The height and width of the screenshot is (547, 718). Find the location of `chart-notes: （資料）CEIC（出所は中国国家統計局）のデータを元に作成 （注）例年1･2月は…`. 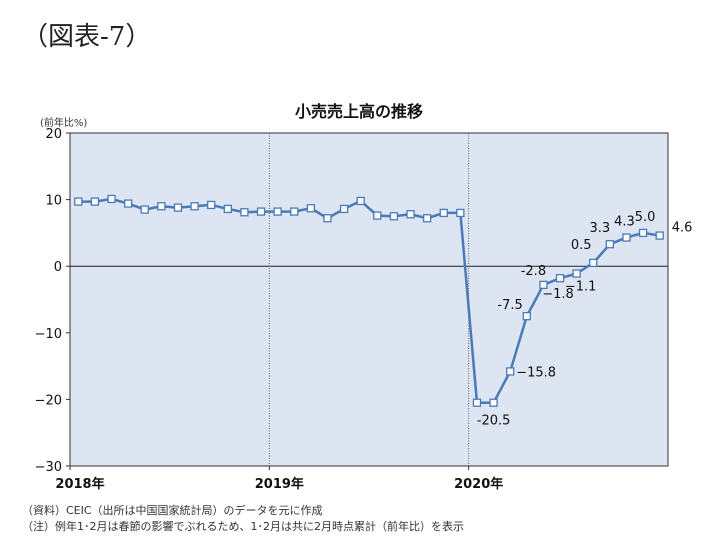

chart-notes: （資料）CEIC（出所は中国国家統計局）のデータを元に作成 （注）例年1･2月は… is located at coordinates (243, 519).